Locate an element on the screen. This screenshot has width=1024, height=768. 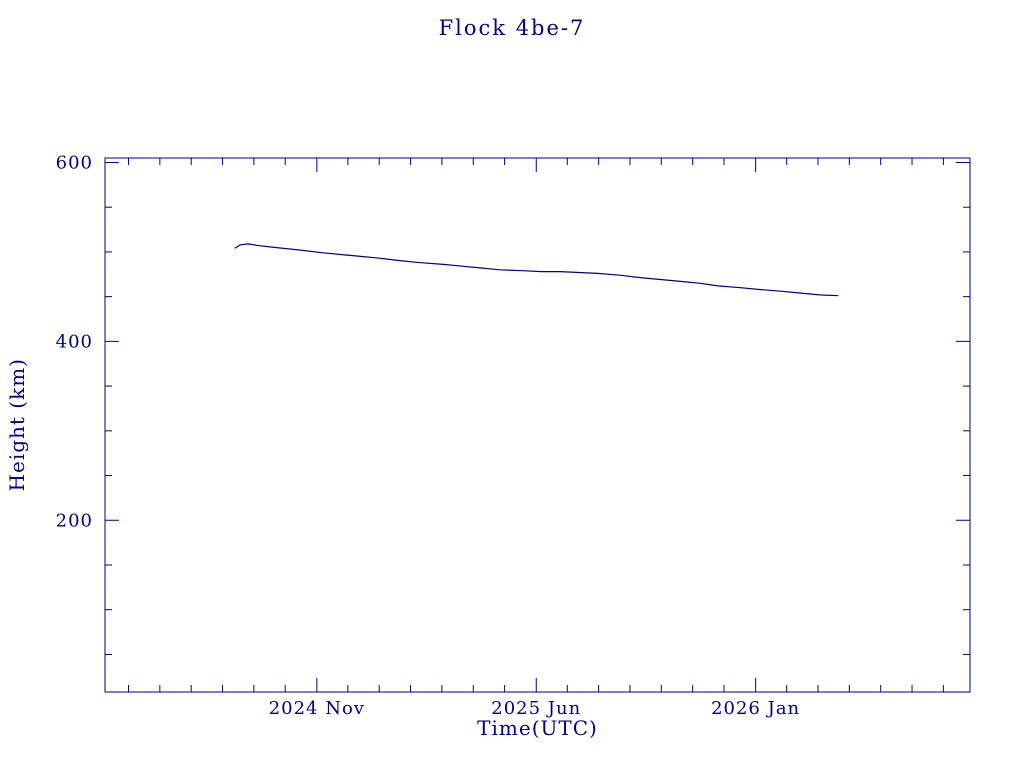
x-tick-label: 2025 Jun is located at coordinates (536, 708).